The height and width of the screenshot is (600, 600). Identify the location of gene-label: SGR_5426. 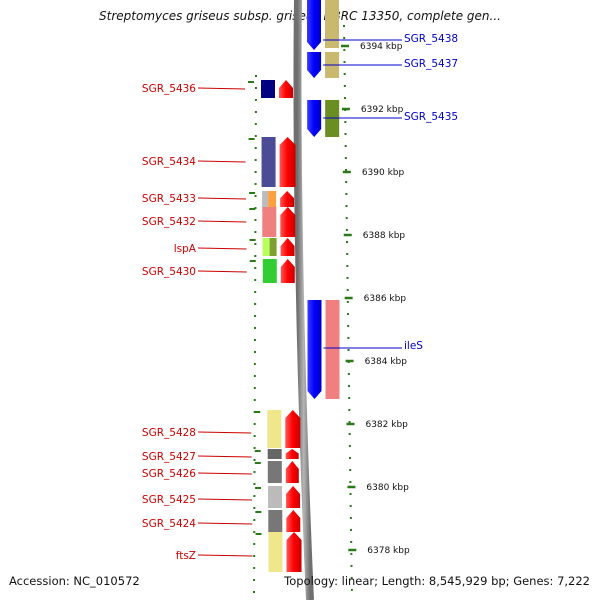
(169, 474).